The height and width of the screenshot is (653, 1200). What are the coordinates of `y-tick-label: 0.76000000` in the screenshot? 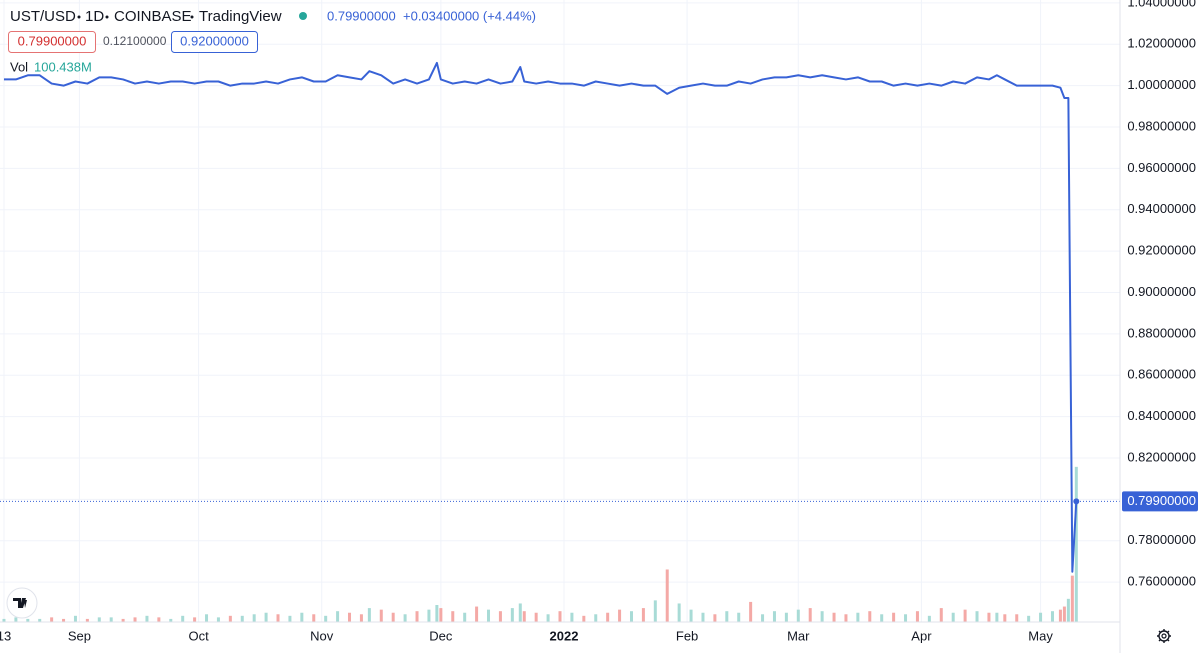 It's located at (1161, 581).